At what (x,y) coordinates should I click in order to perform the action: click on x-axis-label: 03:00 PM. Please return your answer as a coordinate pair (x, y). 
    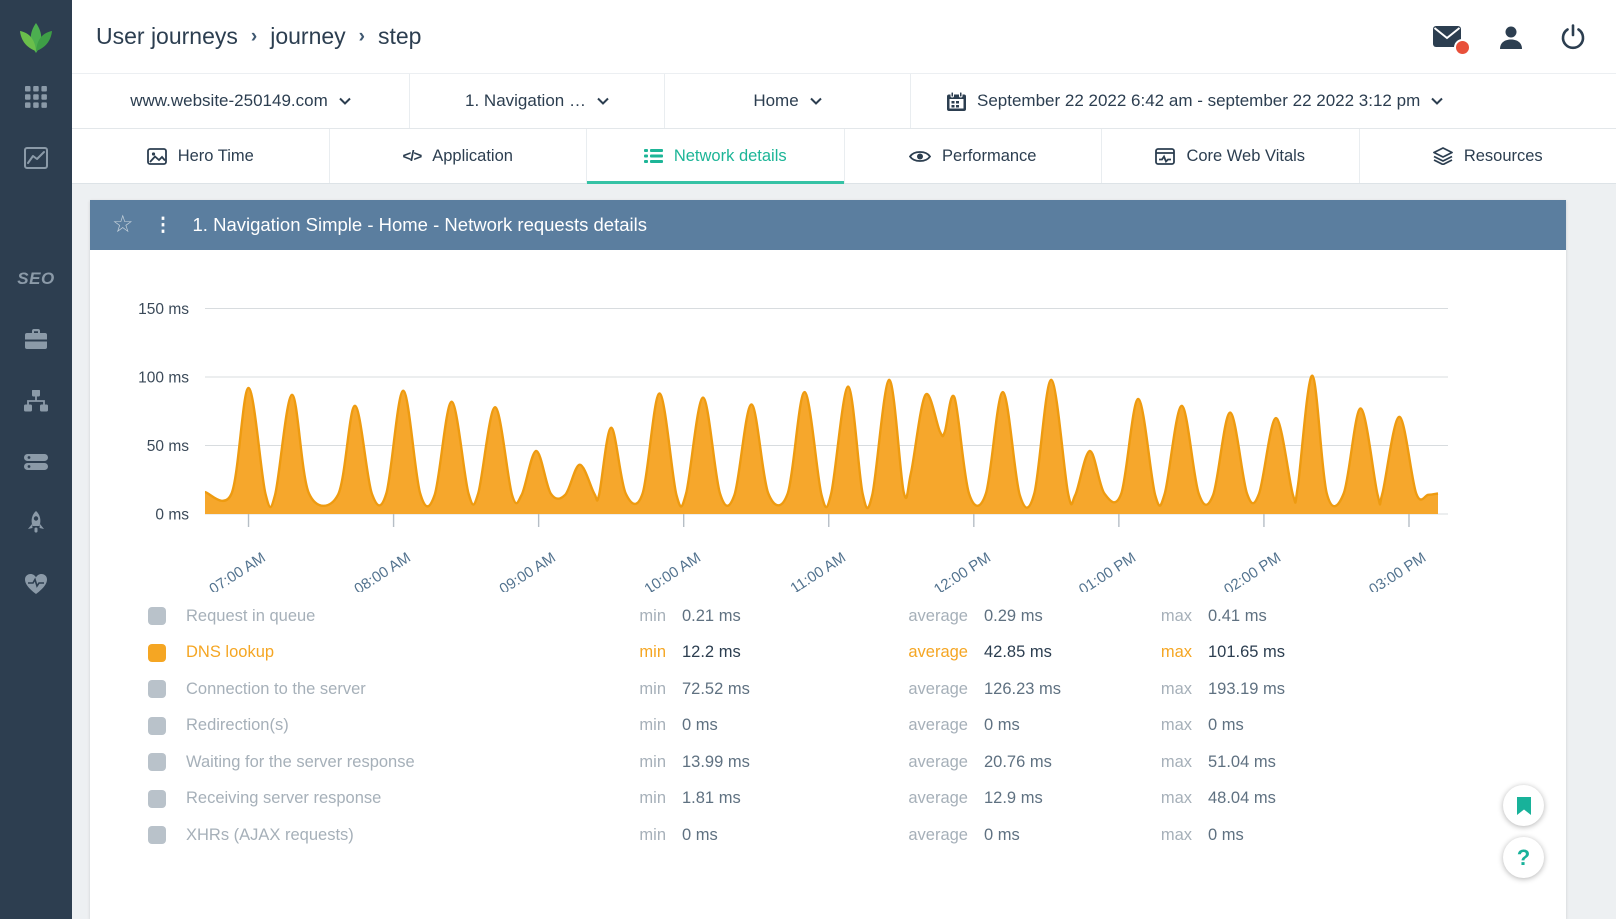
    Looking at the image, I should click on (1397, 570).